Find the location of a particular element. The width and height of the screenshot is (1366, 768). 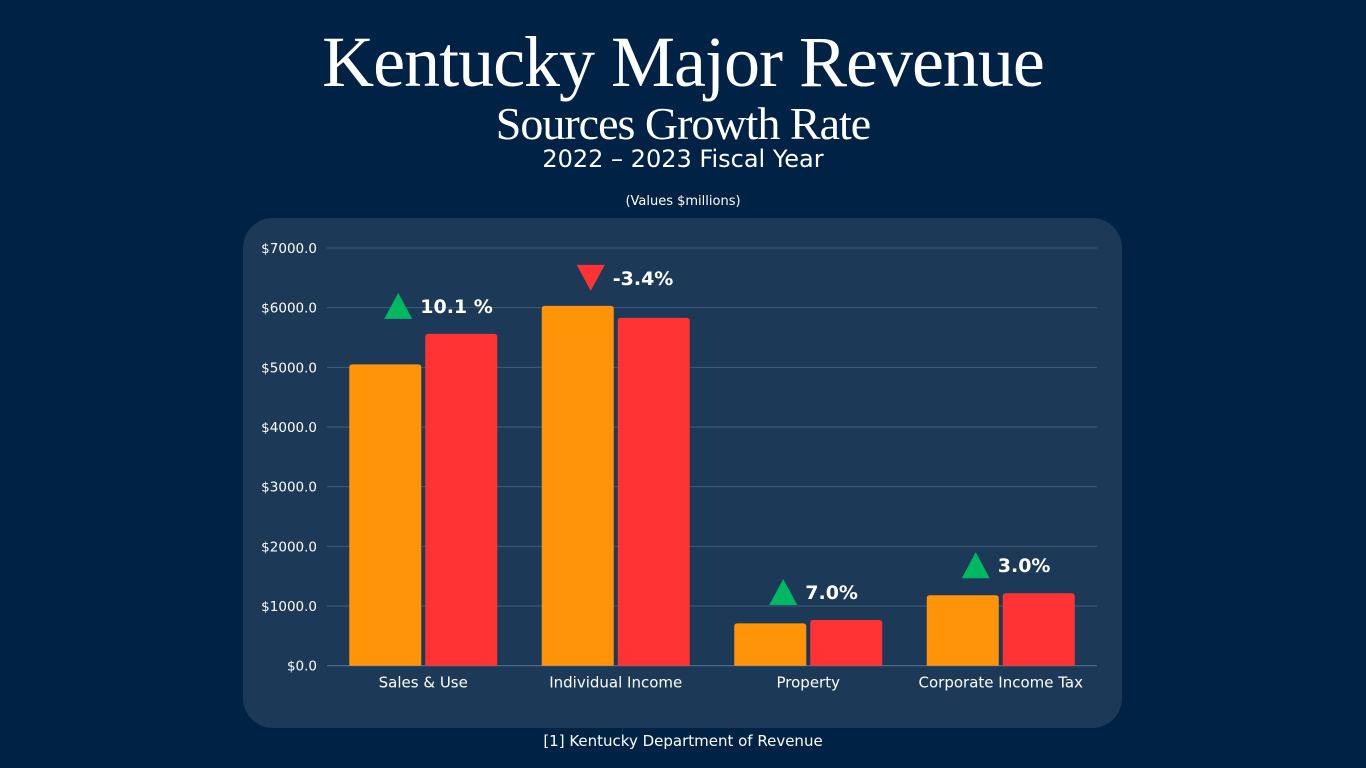

y-tick-label: $6000.0 is located at coordinates (289, 309).